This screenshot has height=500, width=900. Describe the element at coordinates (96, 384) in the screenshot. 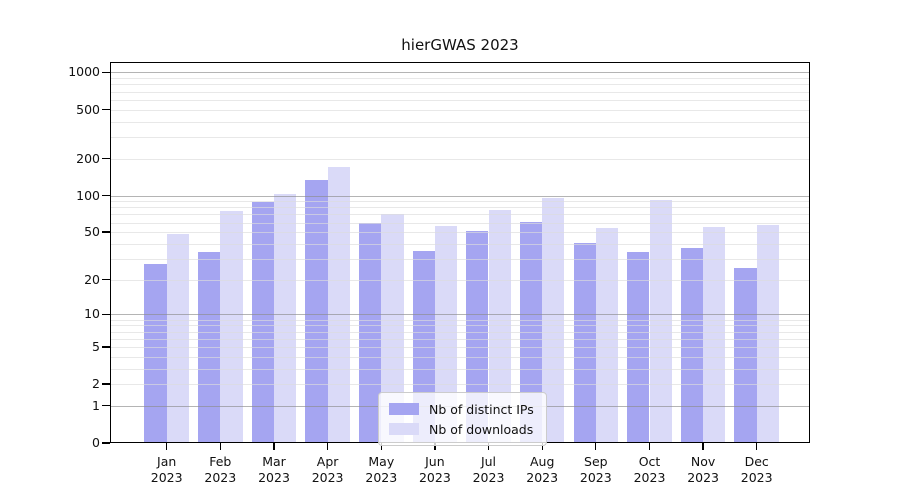

I see `y-tick-label-2: 2` at that location.